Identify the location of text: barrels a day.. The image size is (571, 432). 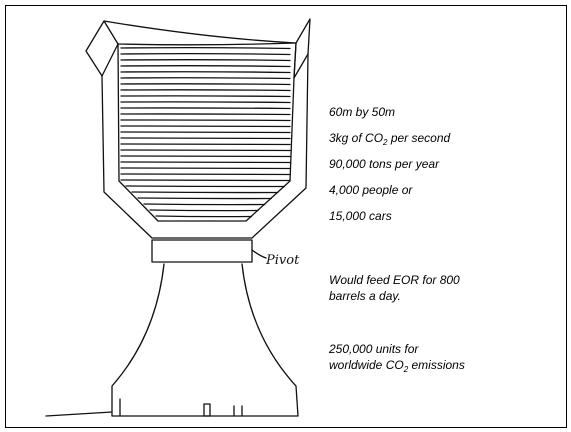
(365, 296).